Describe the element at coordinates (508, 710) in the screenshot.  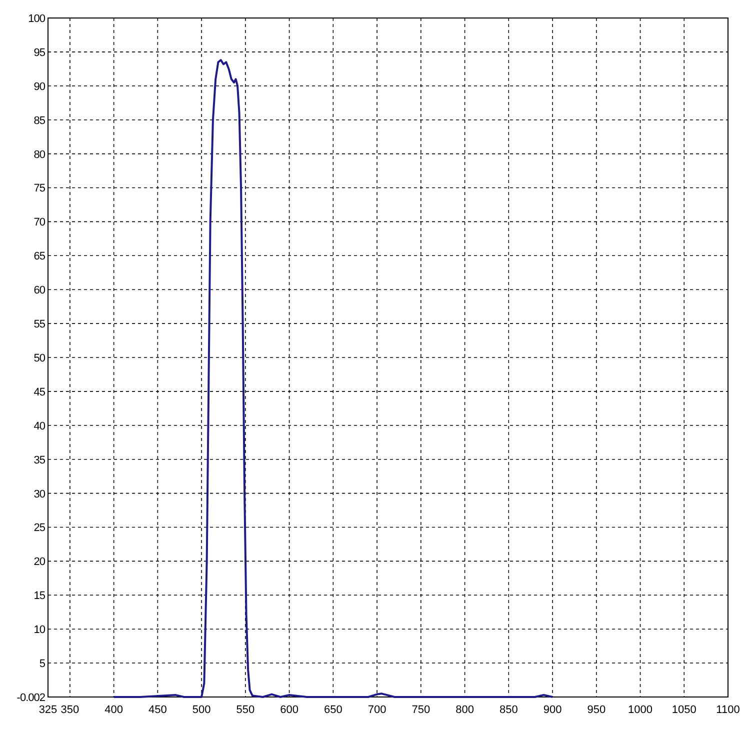
I see `x-tick-label: 850` at that location.